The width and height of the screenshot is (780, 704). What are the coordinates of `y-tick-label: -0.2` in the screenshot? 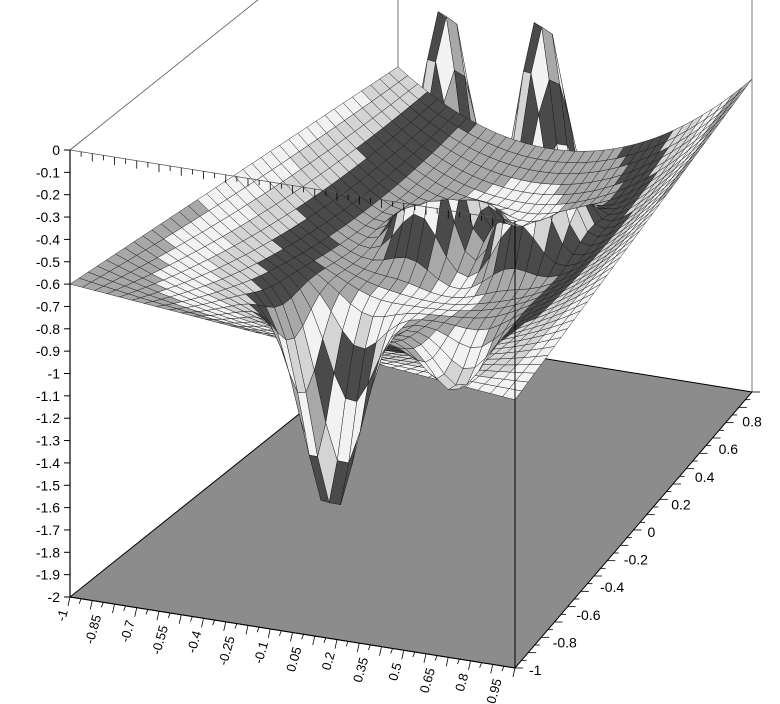 It's located at (636, 560).